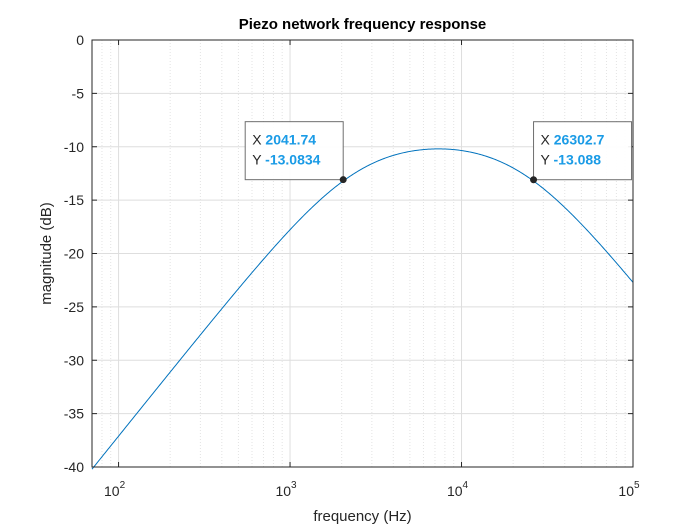 The image size is (700, 525). What do you see at coordinates (286, 489) in the screenshot?
I see `x-tick-label: 10³` at bounding box center [286, 489].